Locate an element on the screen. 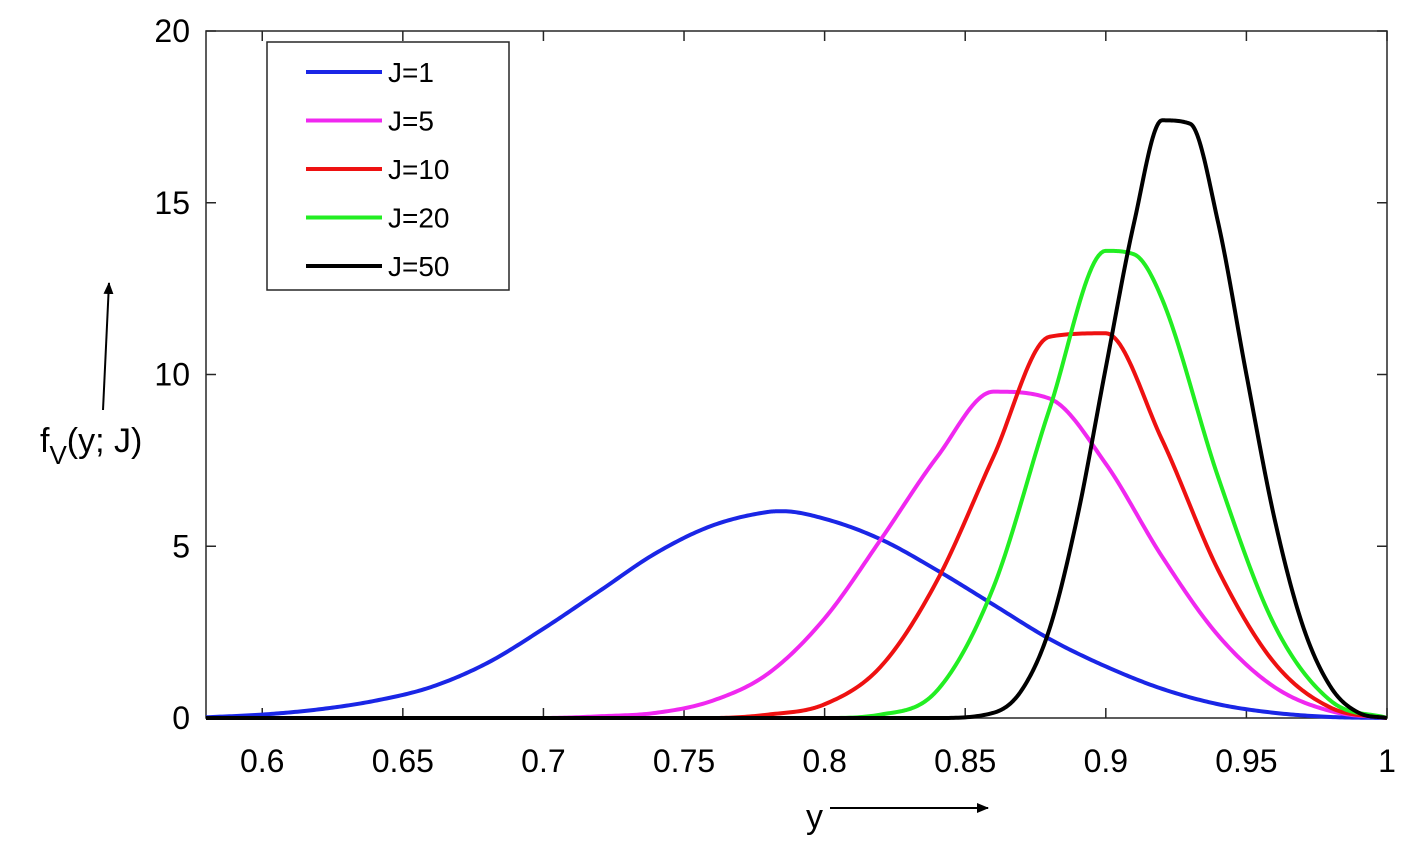  y-tick-label: 20 is located at coordinates (172, 31).